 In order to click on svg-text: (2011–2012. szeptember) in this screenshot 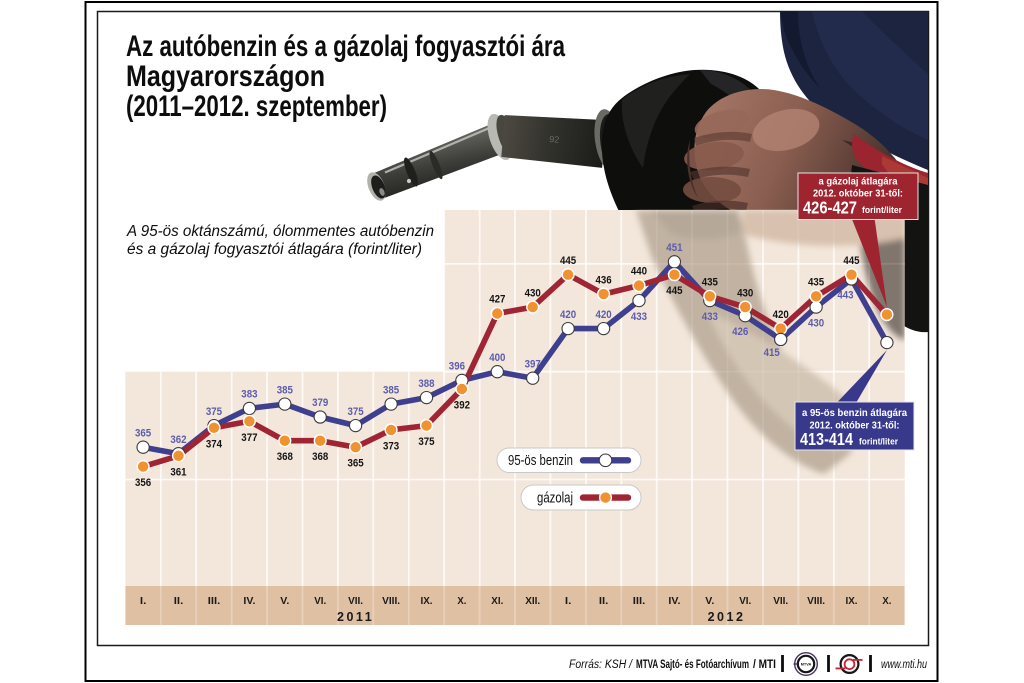, I will do `click(256, 106)`.